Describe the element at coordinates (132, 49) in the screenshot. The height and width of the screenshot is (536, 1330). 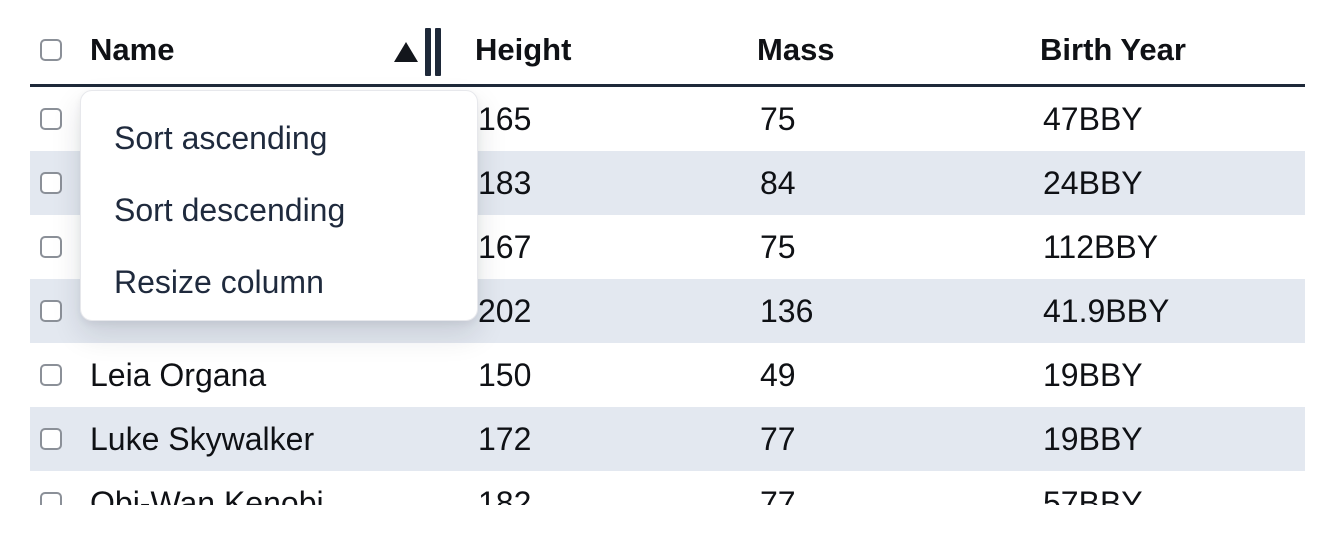
I see `column-header-name: Name` at that location.